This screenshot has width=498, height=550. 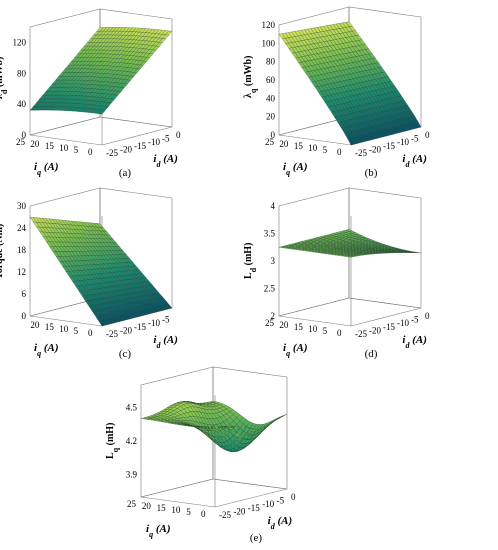 What do you see at coordinates (125, 354) in the screenshot?
I see `panel-caption: (c)` at bounding box center [125, 354].